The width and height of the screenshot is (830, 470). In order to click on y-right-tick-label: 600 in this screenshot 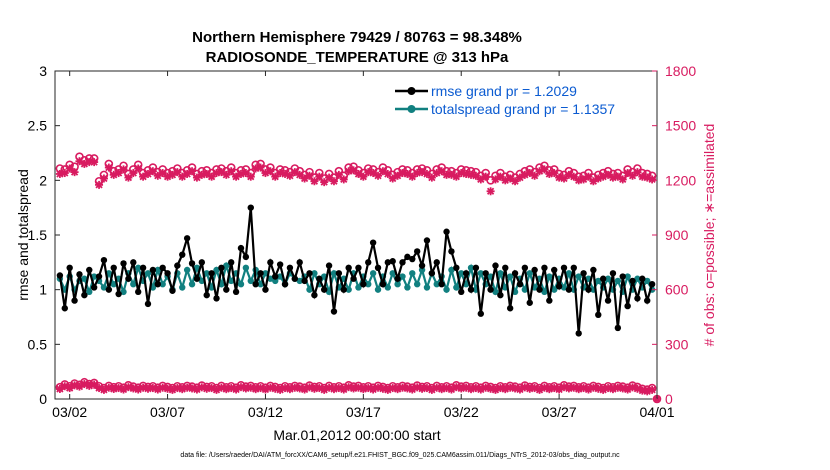, I will do `click(677, 290)`.